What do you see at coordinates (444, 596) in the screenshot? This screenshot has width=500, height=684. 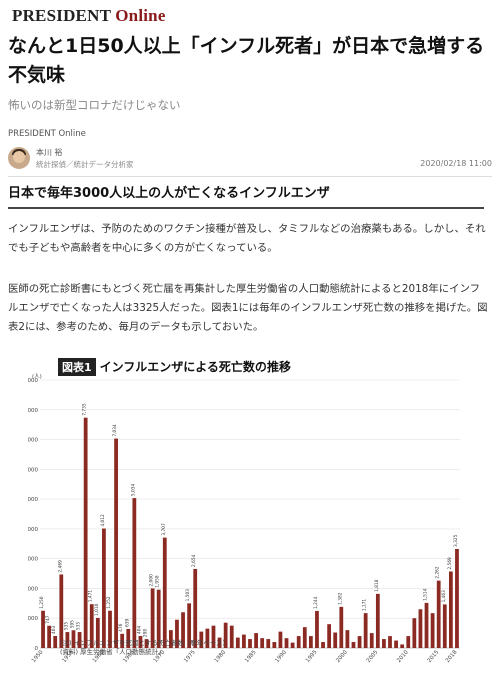 I see `data-label: 1,463` at bounding box center [444, 596].